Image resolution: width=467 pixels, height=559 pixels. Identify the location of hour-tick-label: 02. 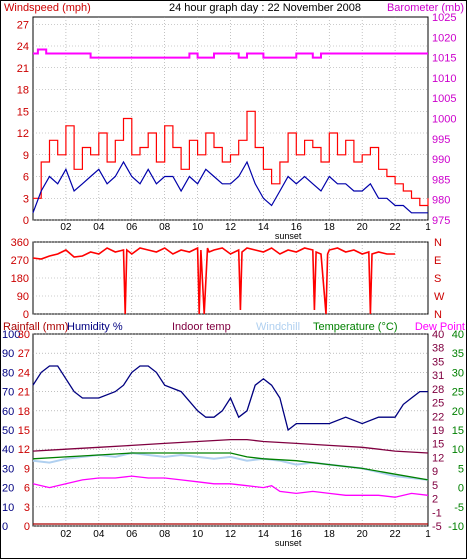
(66, 227).